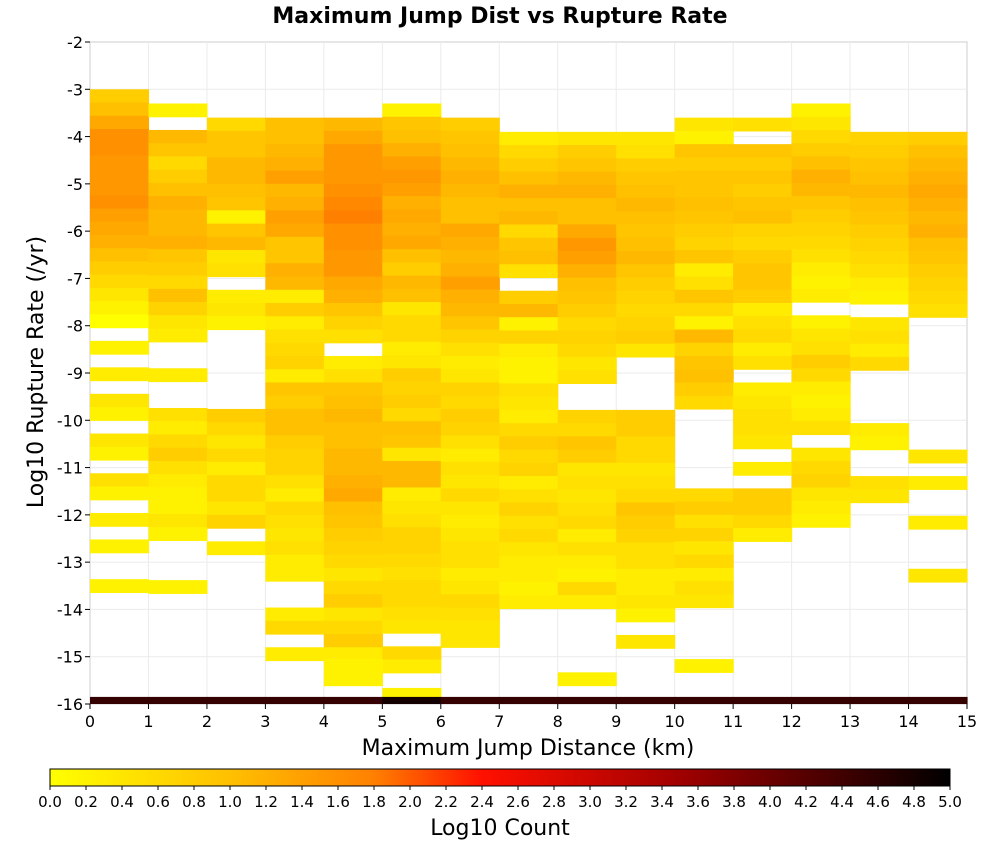  I want to click on colorbar-tick-label: 2.0, so click(410, 802).